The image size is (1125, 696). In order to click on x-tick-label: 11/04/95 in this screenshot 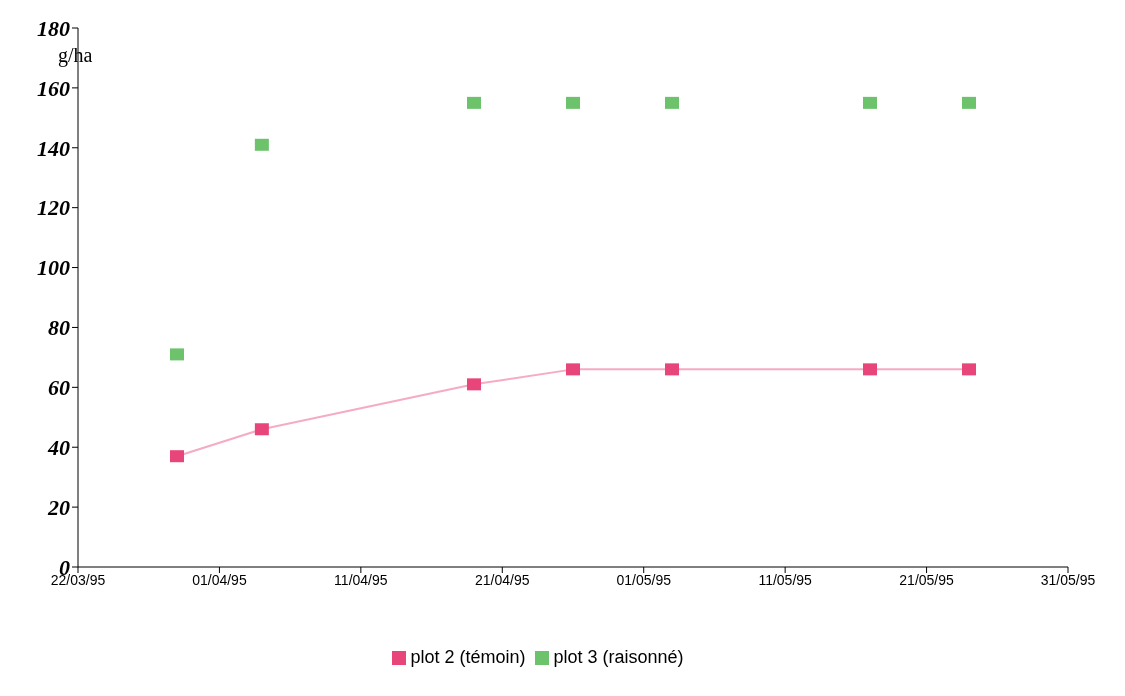, I will do `click(361, 579)`.